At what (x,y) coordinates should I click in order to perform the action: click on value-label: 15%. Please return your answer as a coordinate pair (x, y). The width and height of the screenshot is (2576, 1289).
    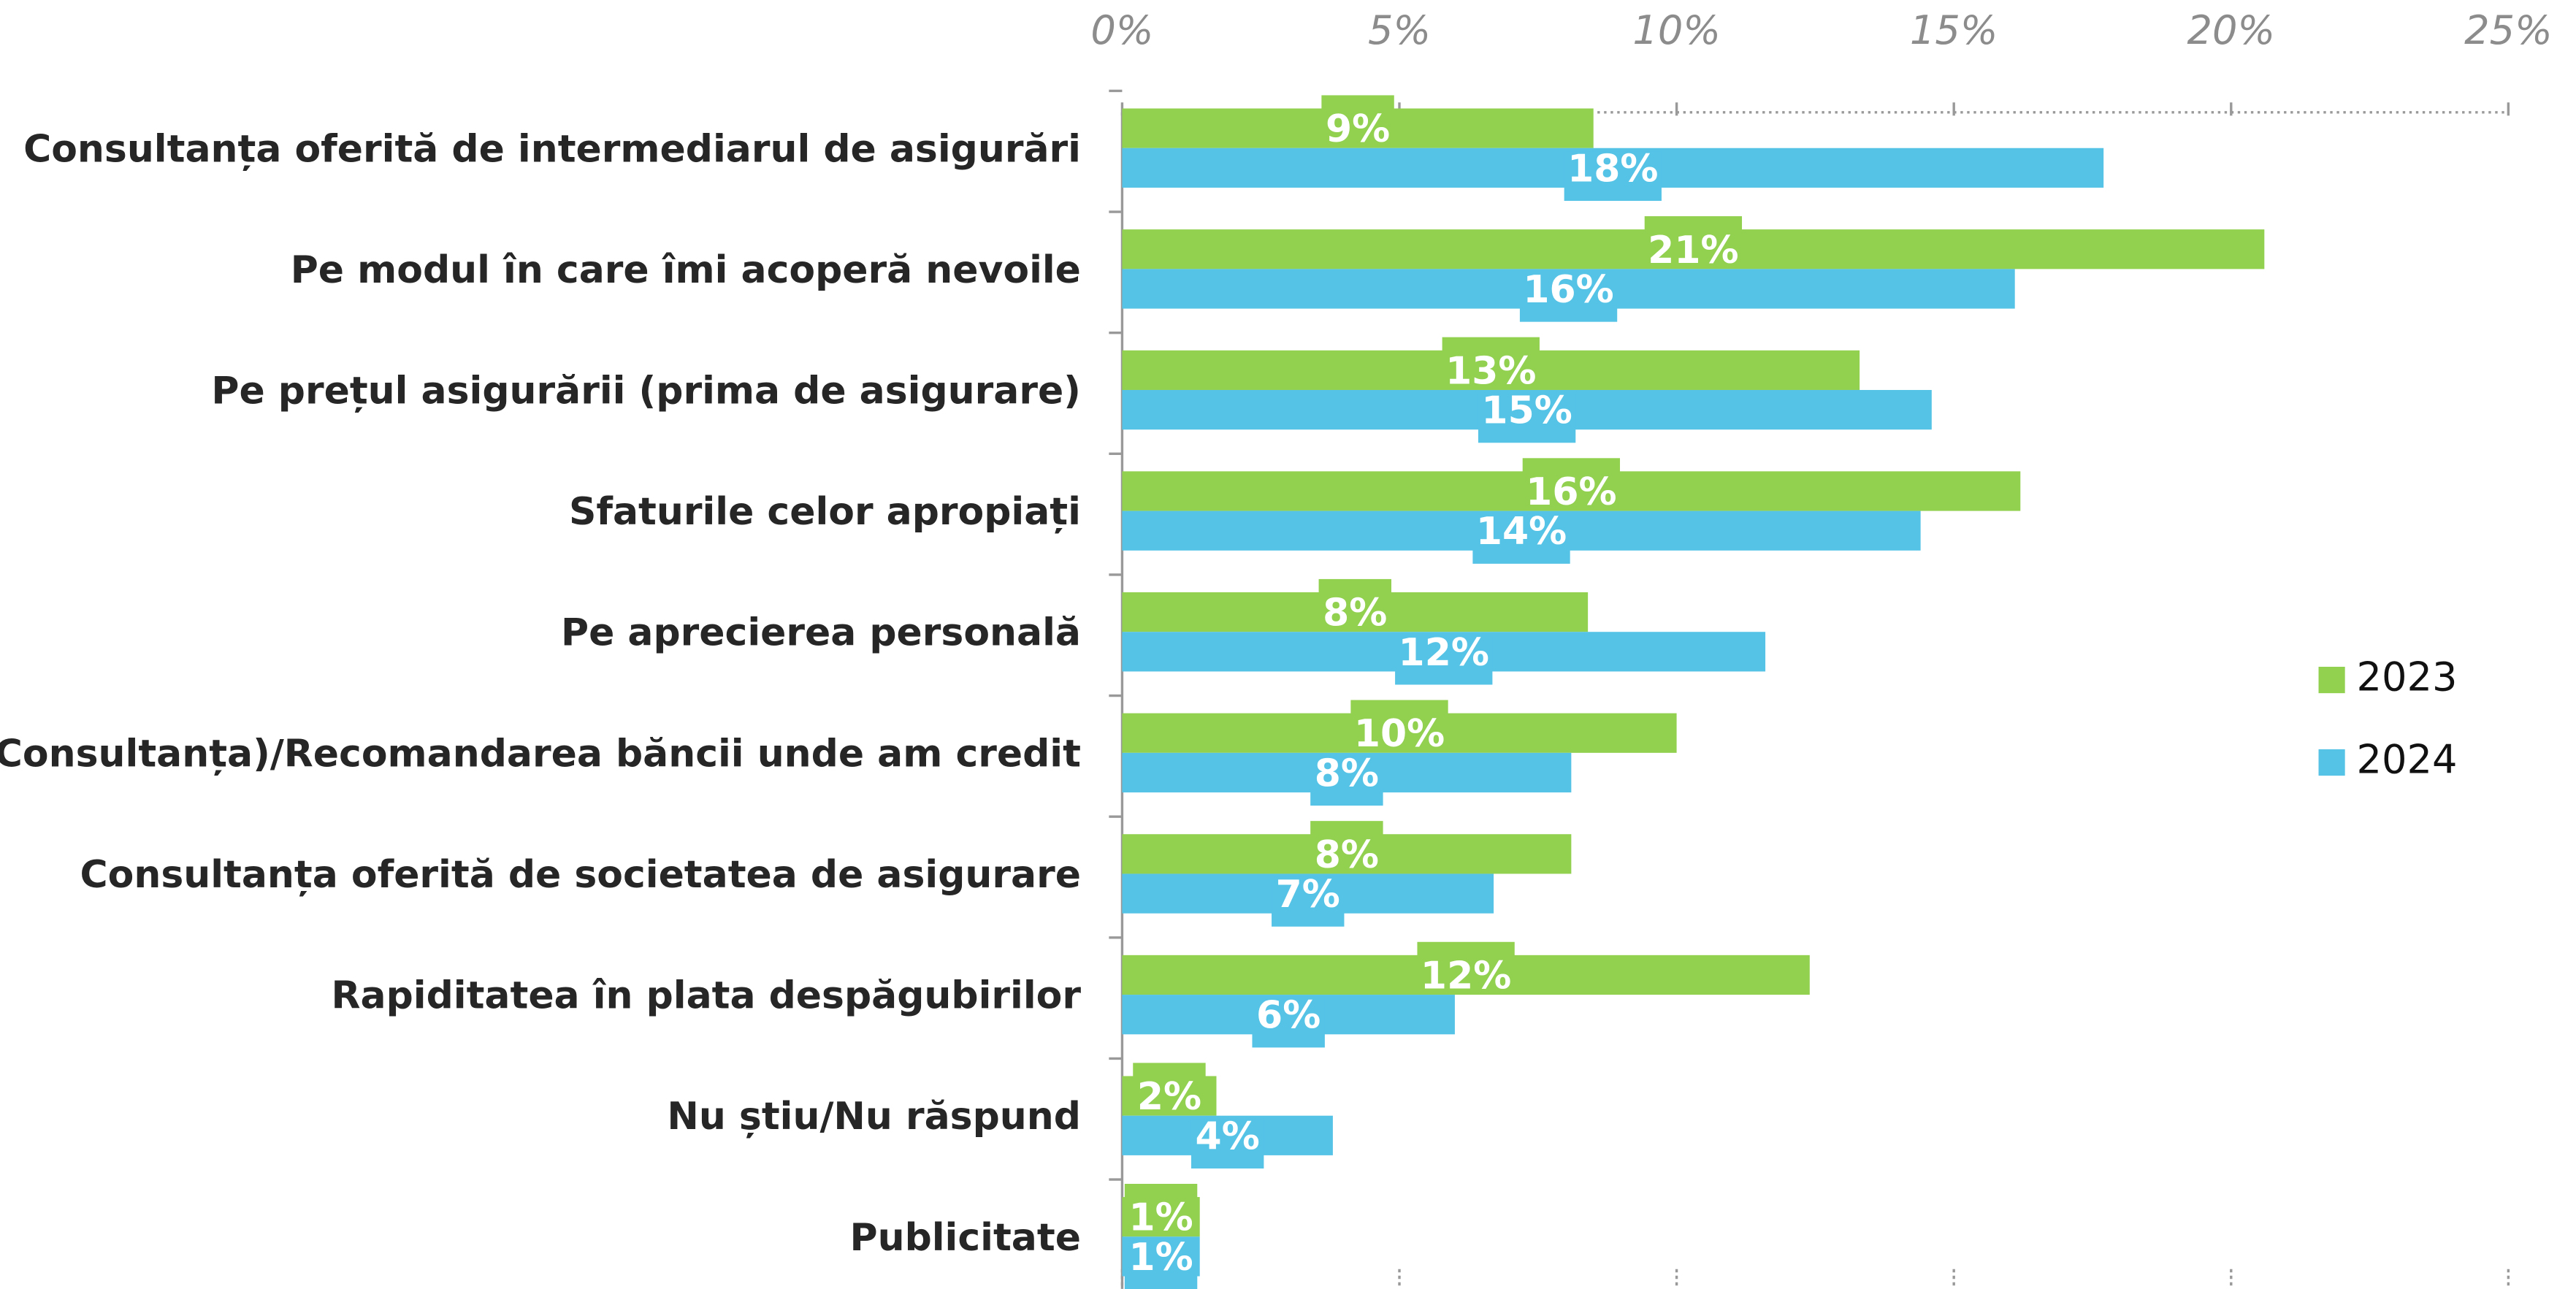
    Looking at the image, I should click on (1526, 411).